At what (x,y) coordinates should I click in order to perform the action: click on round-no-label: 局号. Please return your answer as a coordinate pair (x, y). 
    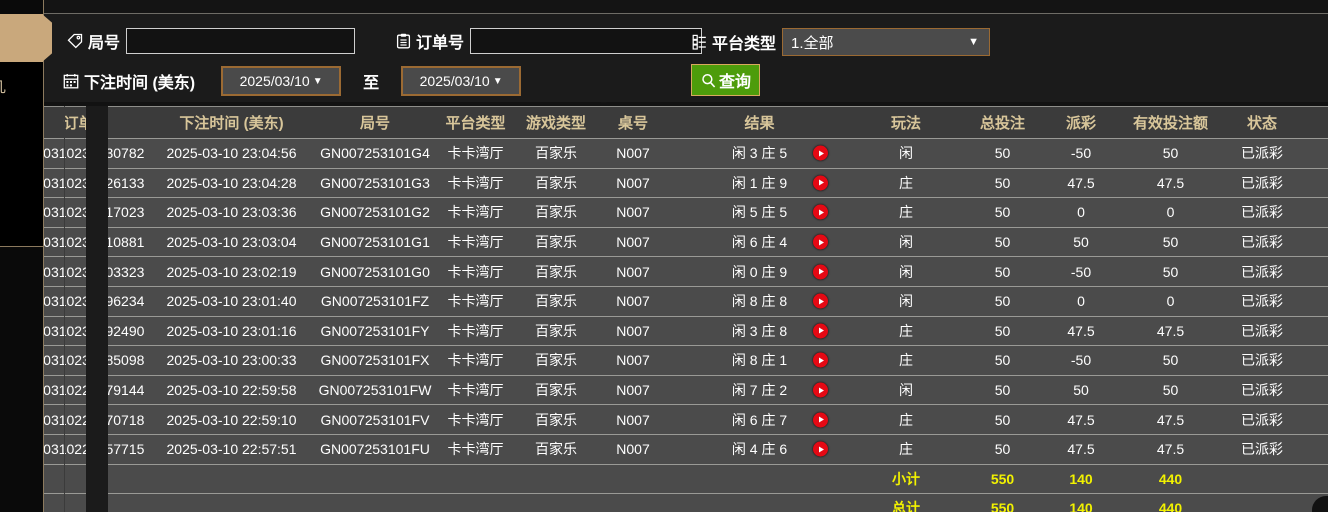
    Looking at the image, I should click on (93, 41).